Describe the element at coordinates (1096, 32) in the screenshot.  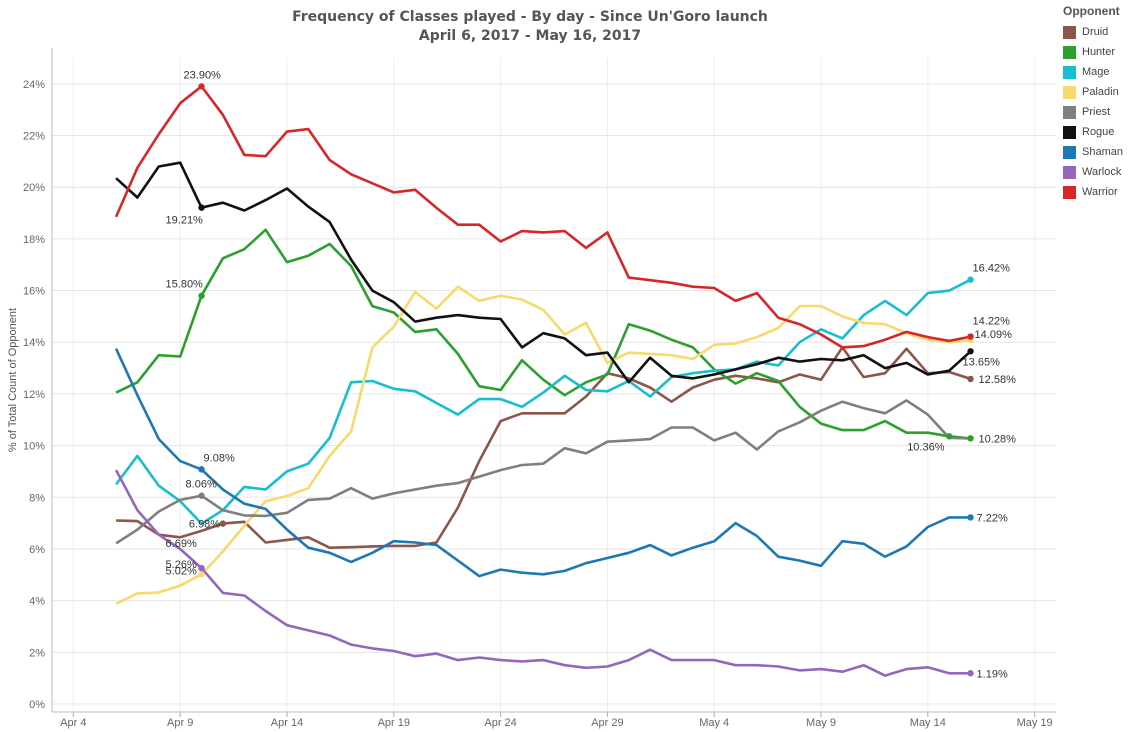
I see `legend-item-druid: Druid` at that location.